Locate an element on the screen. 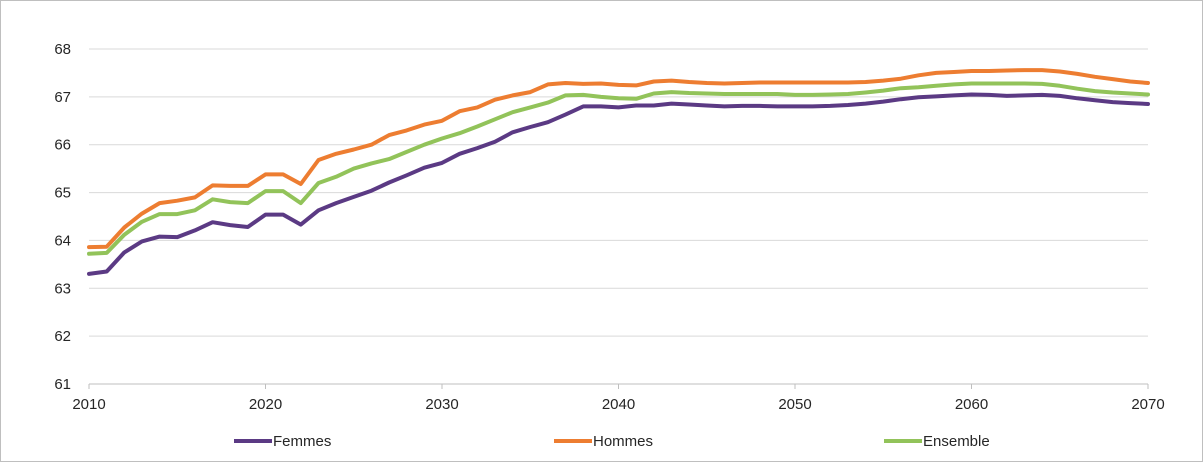  y-tick-label: 64 is located at coordinates (62, 240).